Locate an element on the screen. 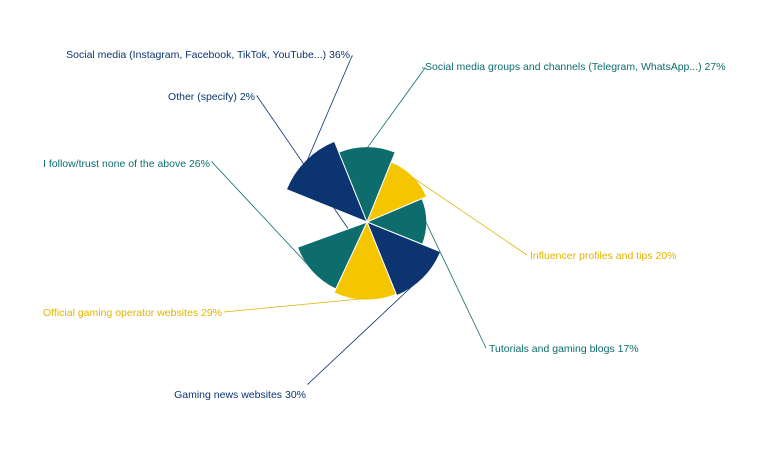 Image resolution: width=768 pixels, height=449 pixels. data-label-7: I follow/trust none of the above 26% is located at coordinates (126, 164).